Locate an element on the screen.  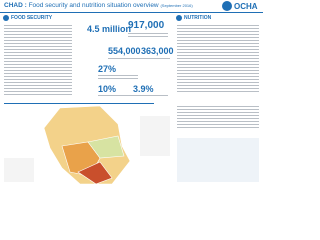
figure: 917,000 is located at coordinates (146, 25).